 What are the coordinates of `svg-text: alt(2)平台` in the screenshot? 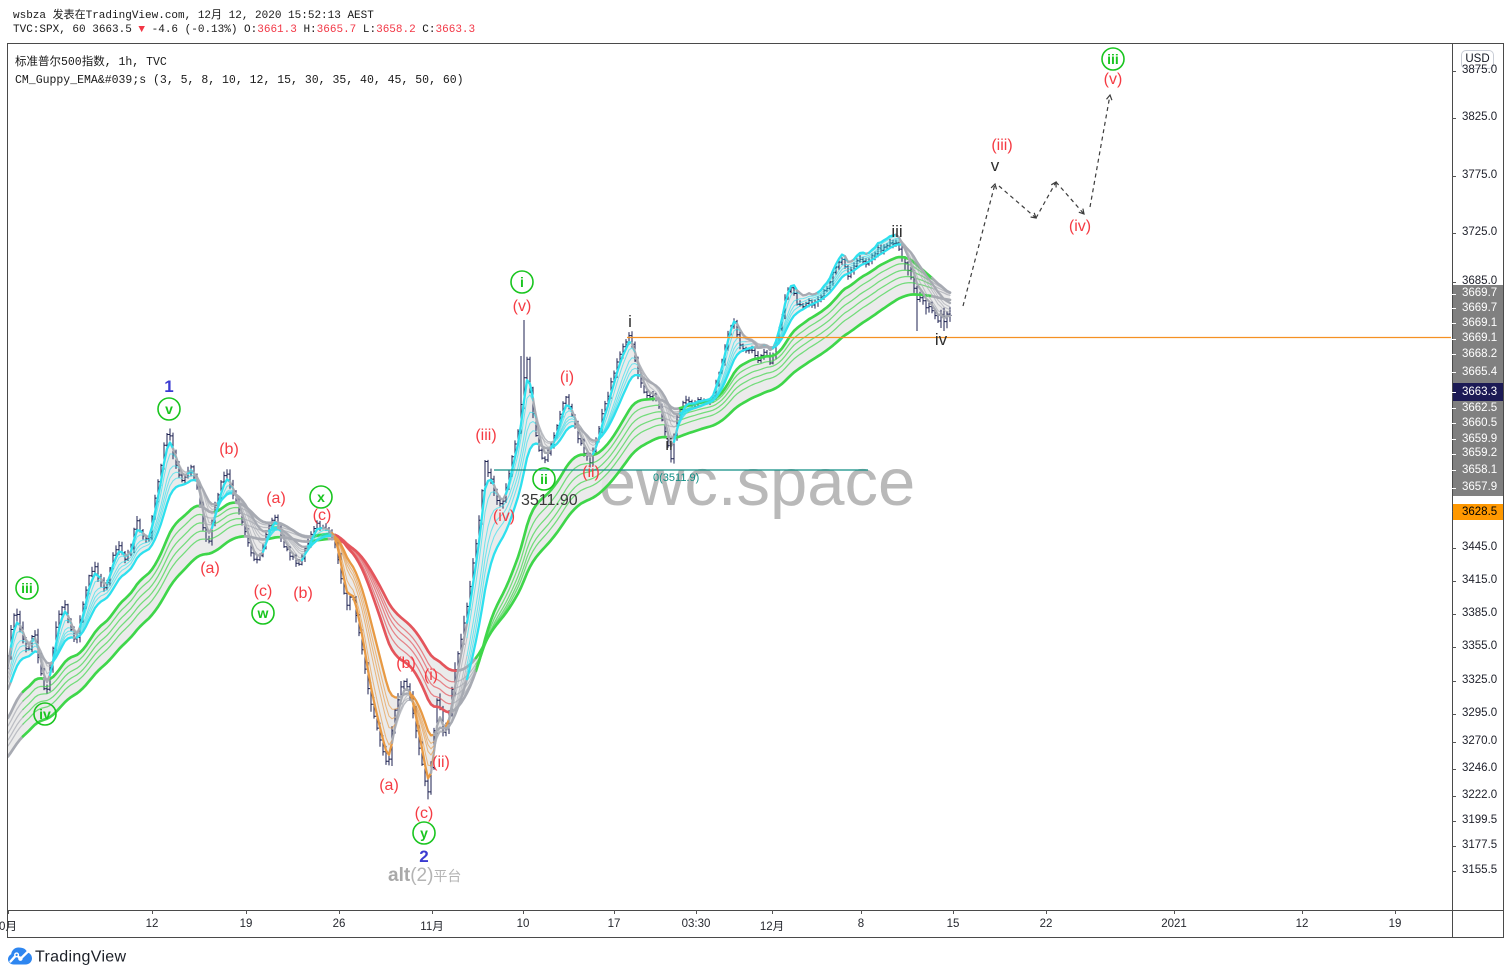 It's located at (424, 875).